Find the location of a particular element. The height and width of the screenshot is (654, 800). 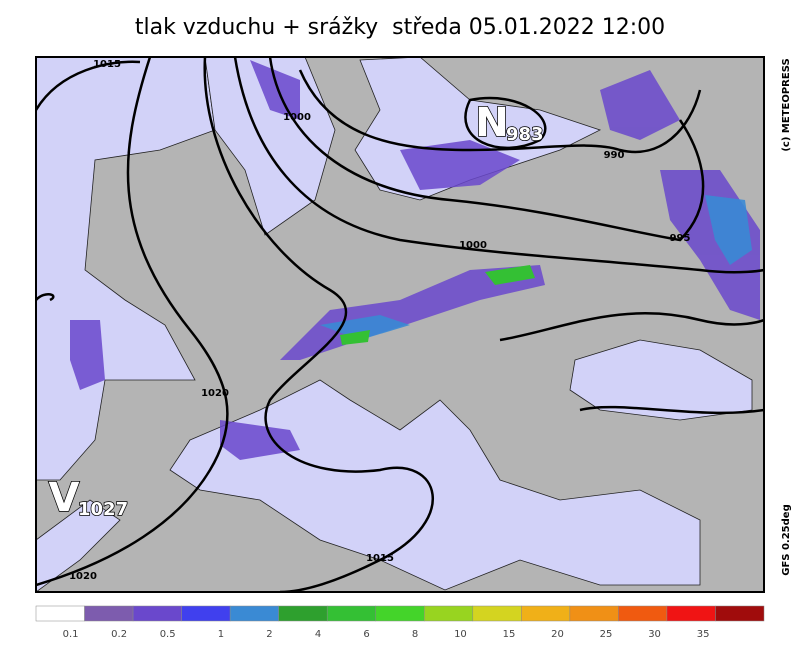

legend-label: 4 is located at coordinates (318, 634).